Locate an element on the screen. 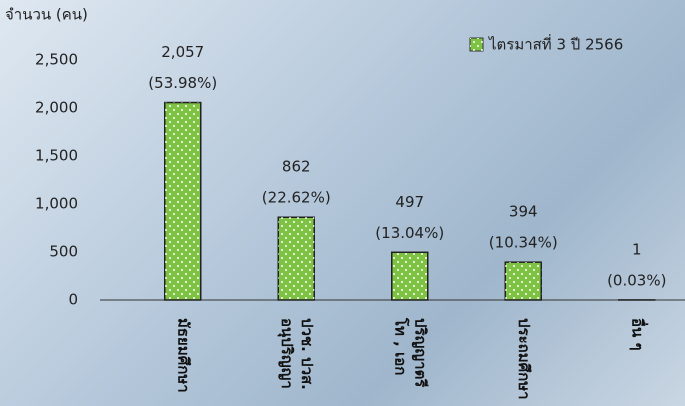 The height and width of the screenshot is (406, 685). x-tick-label: ปริญญาตรี is located at coordinates (420, 353).